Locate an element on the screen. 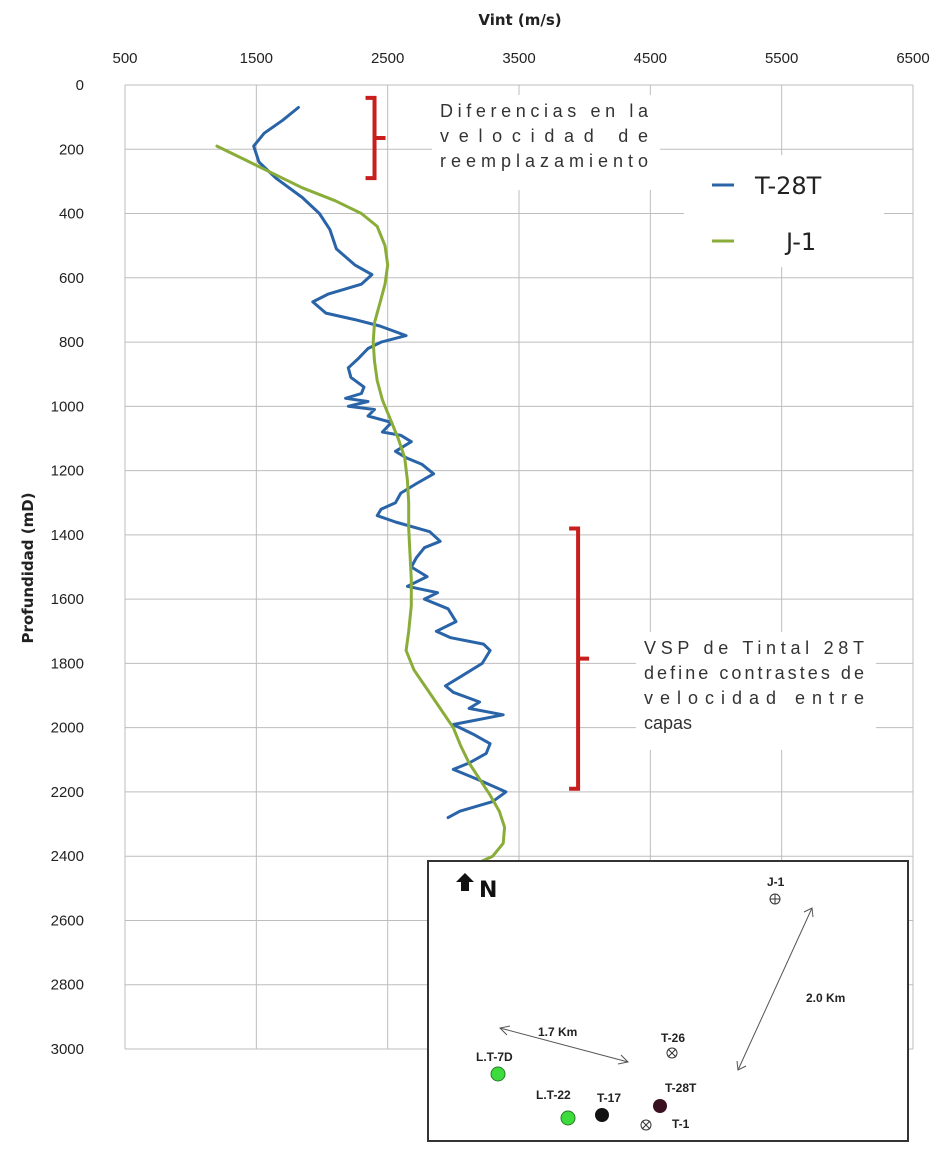 The width and height of the screenshot is (950, 1156). well-t-26-label: T-26 is located at coordinates (673, 1038).